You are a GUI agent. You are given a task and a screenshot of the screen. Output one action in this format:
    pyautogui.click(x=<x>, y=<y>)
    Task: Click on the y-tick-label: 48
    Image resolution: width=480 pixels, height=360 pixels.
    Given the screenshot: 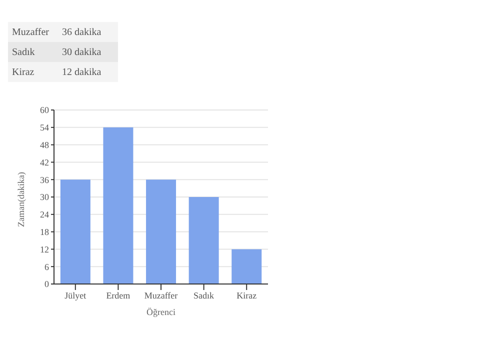 What is the action you would take?
    pyautogui.click(x=45, y=145)
    